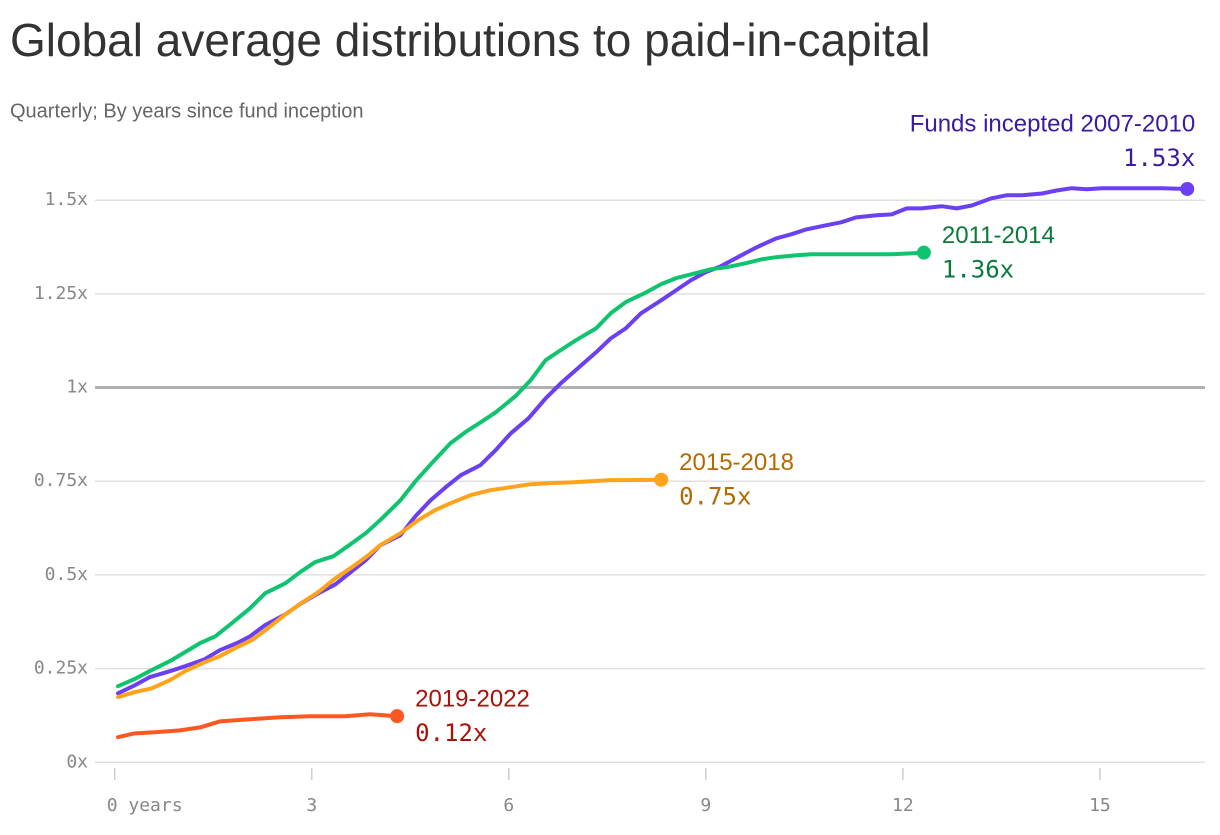 The image size is (1220, 835). Describe the element at coordinates (61, 668) in the screenshot. I see `y-tick-label: 0.25x` at that location.